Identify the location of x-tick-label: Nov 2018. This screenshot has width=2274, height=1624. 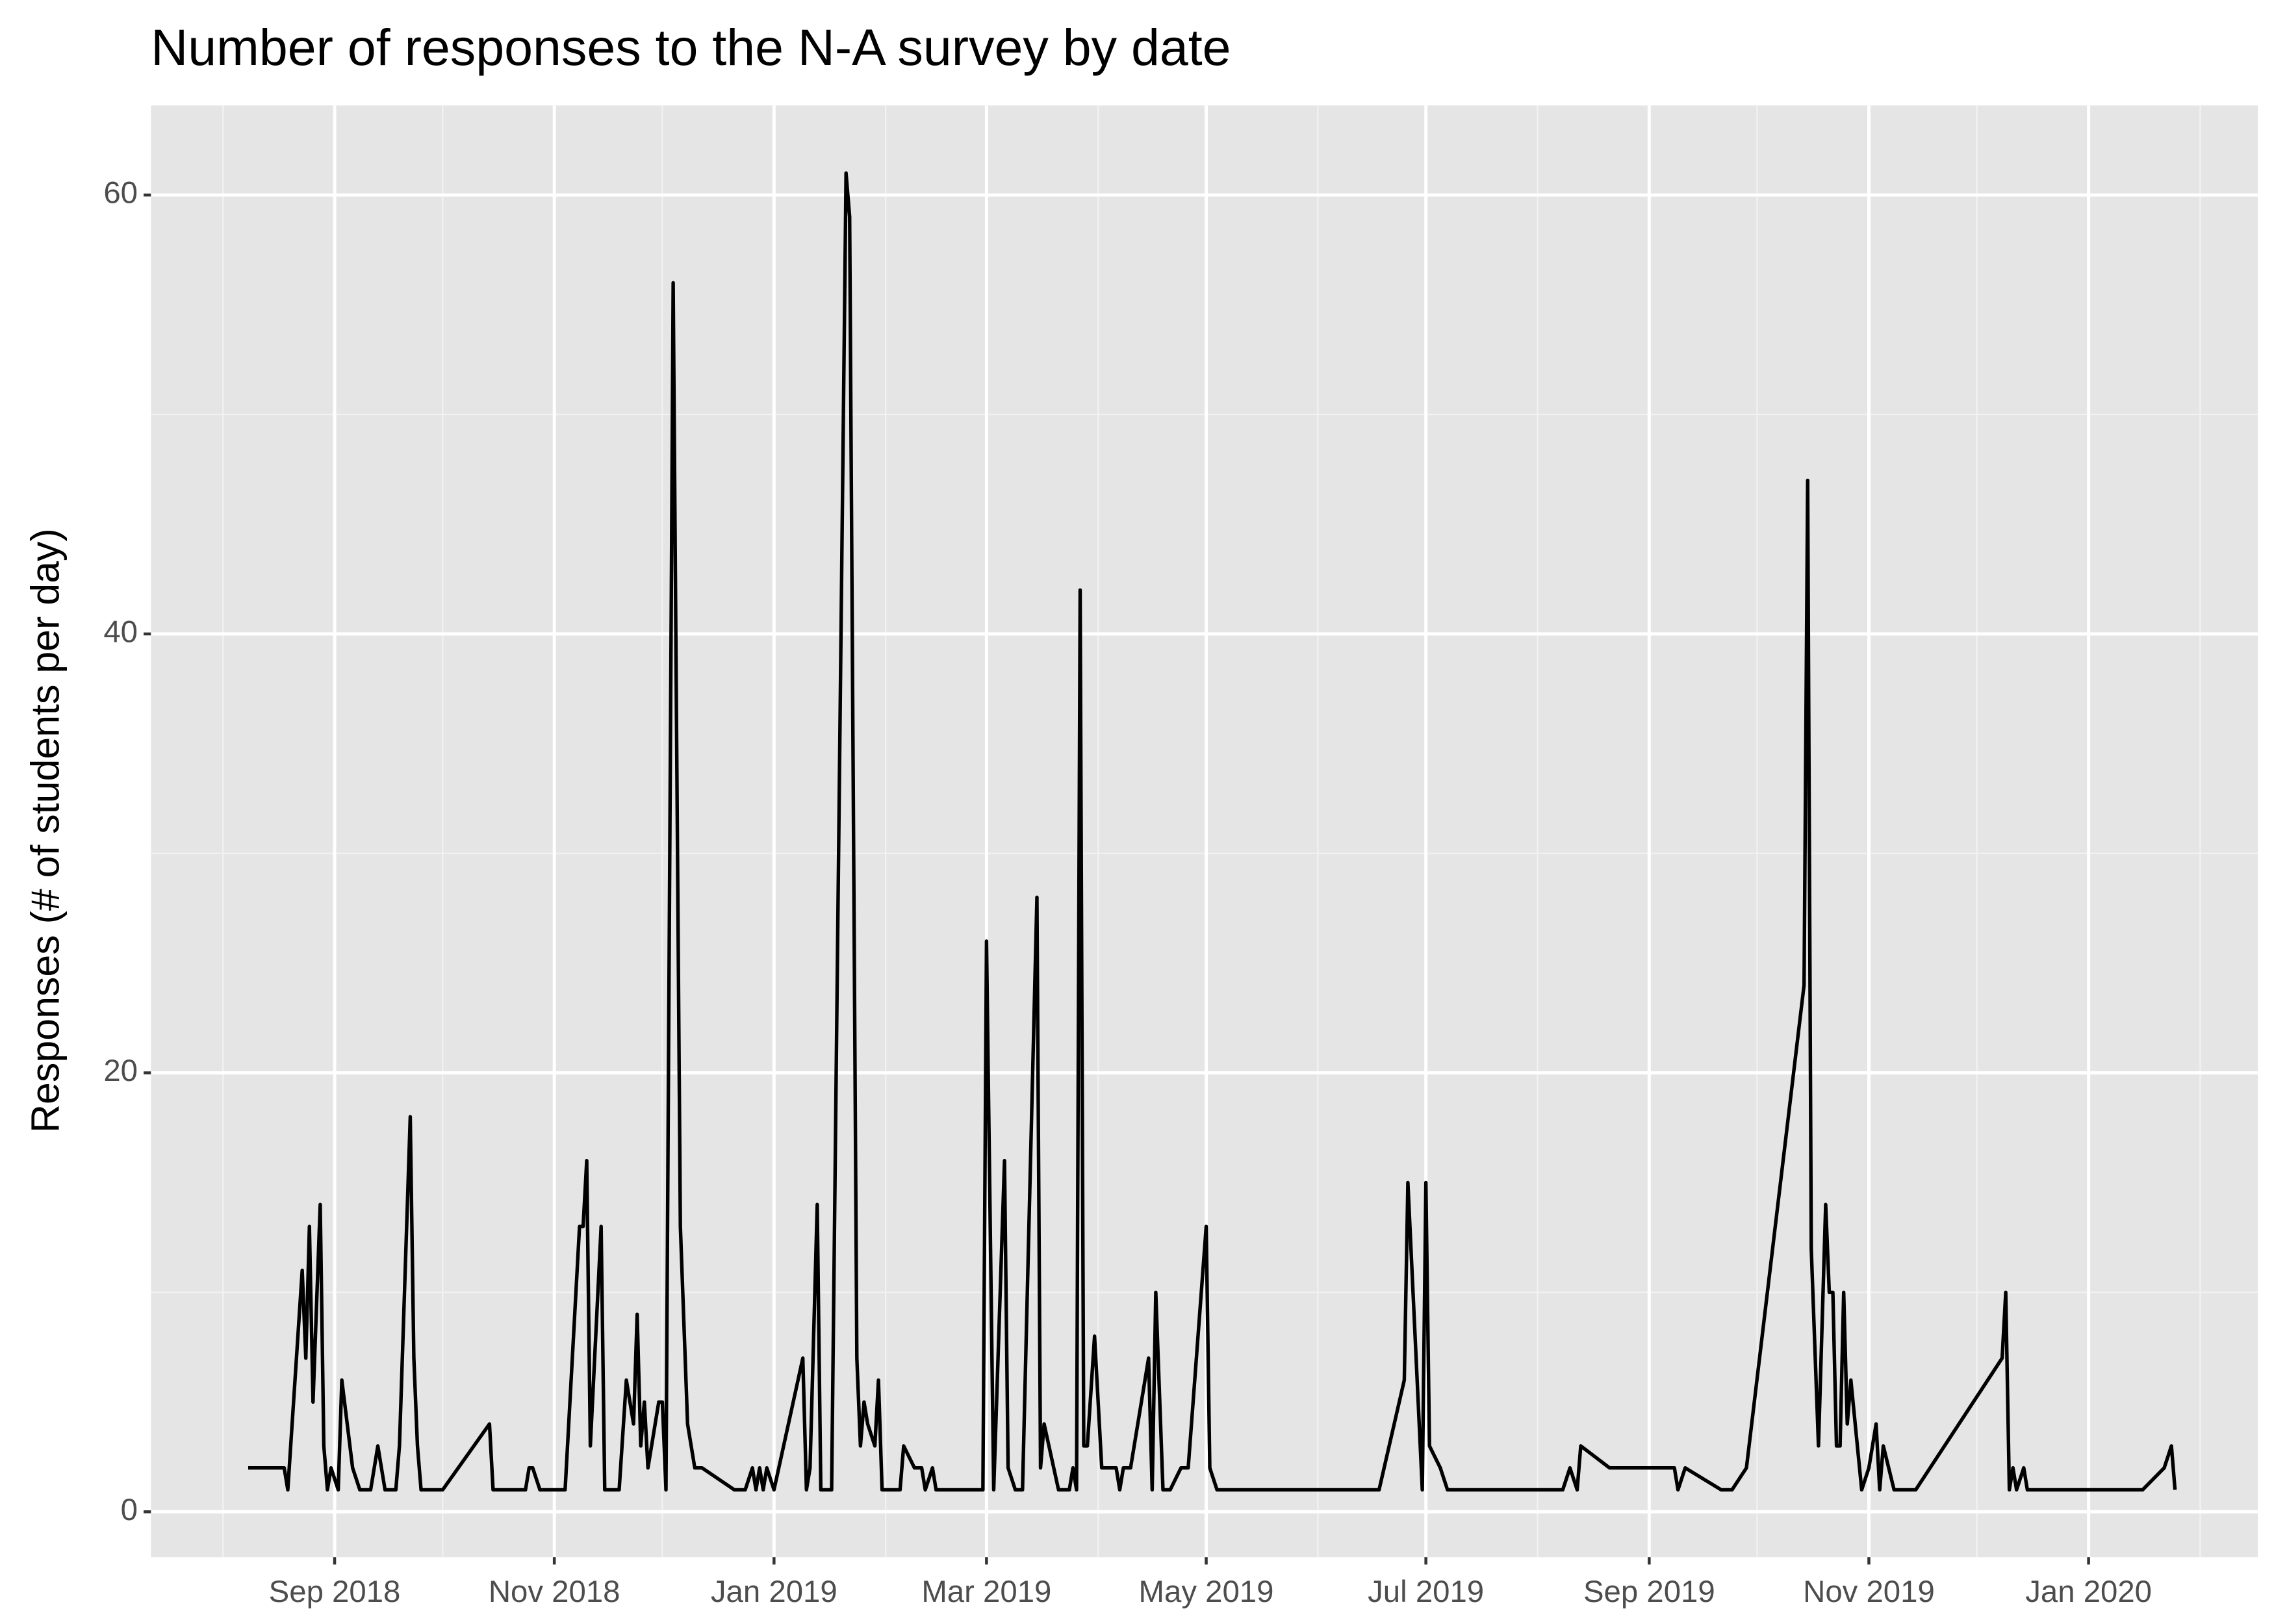
(554, 1592).